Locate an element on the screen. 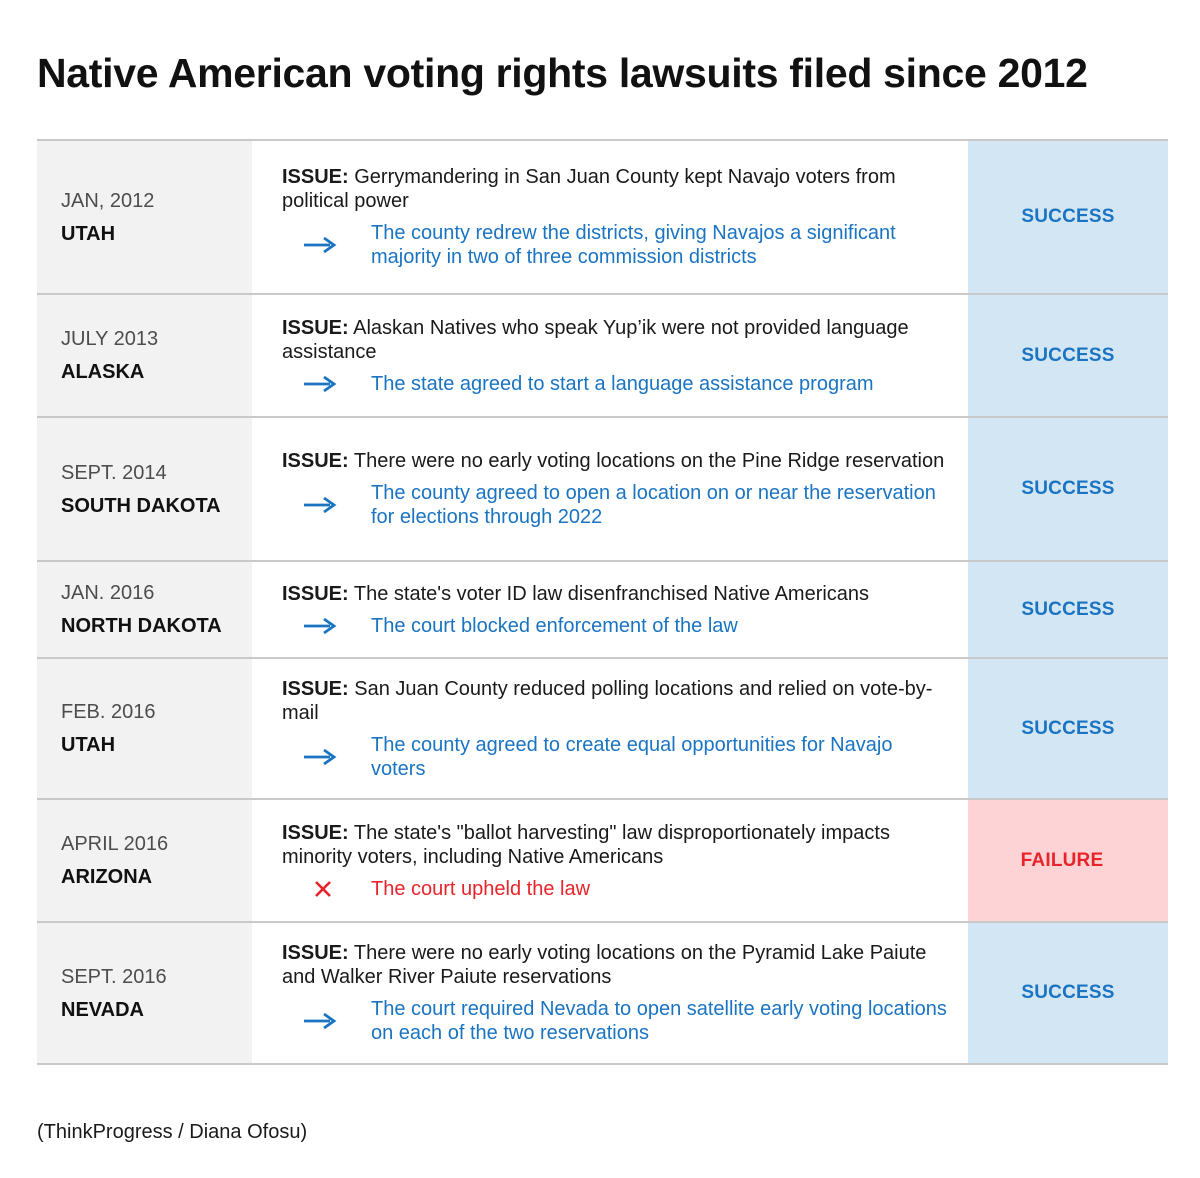 Image resolution: width=1200 pixels, height=1178 pixels. outcome-text: The court upheld the law is located at coordinates (481, 888).